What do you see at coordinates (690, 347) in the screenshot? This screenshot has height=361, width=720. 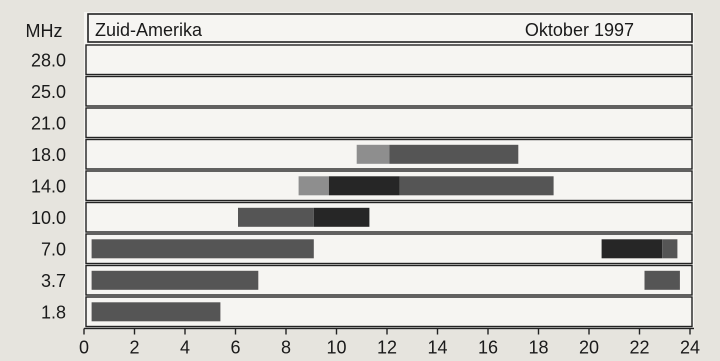 I see `x-tick-label: 24` at bounding box center [690, 347].